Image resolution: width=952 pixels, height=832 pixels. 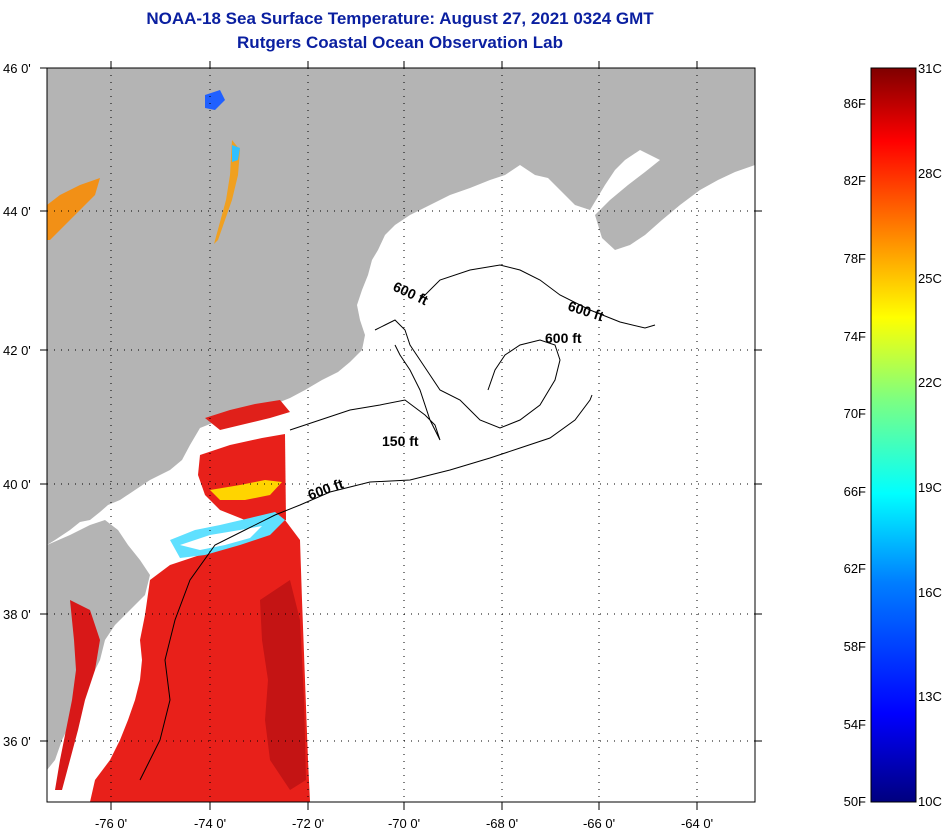 What do you see at coordinates (930, 487) in the screenshot?
I see `cbar-c-19: 19C` at bounding box center [930, 487].